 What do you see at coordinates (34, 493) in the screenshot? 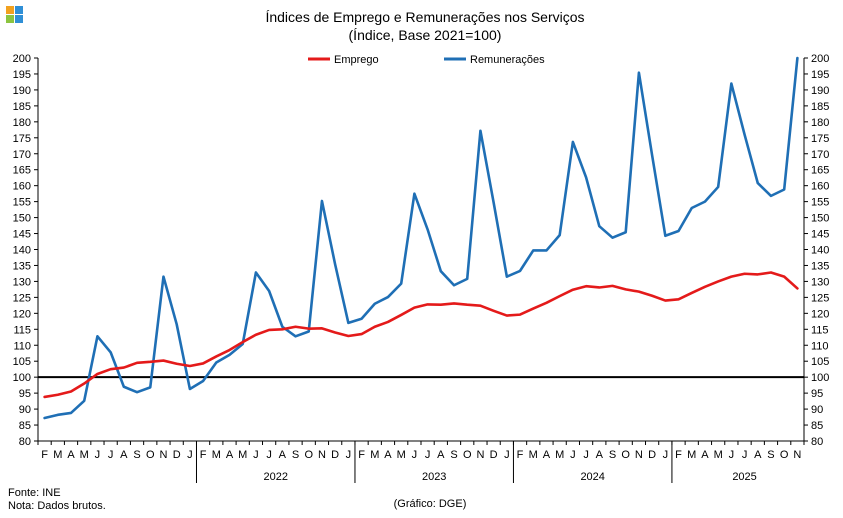
I see `source-note: Fonte: INE` at bounding box center [34, 493].